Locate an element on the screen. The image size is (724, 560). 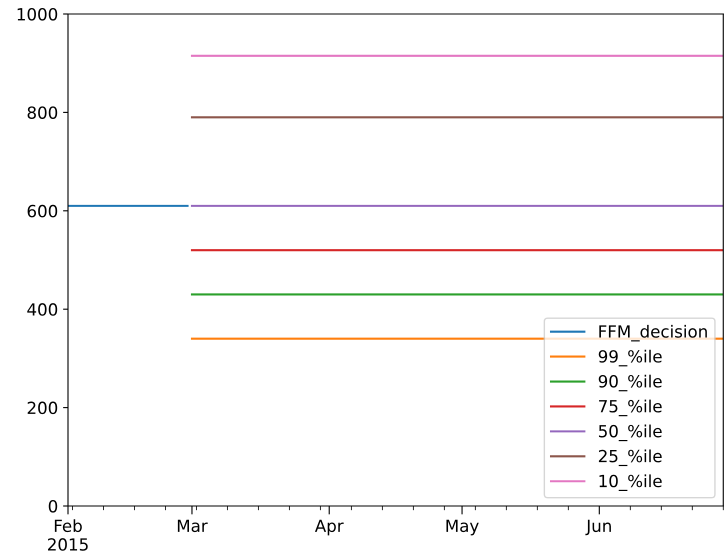
y-tick-label: 800 is located at coordinates (43, 112).